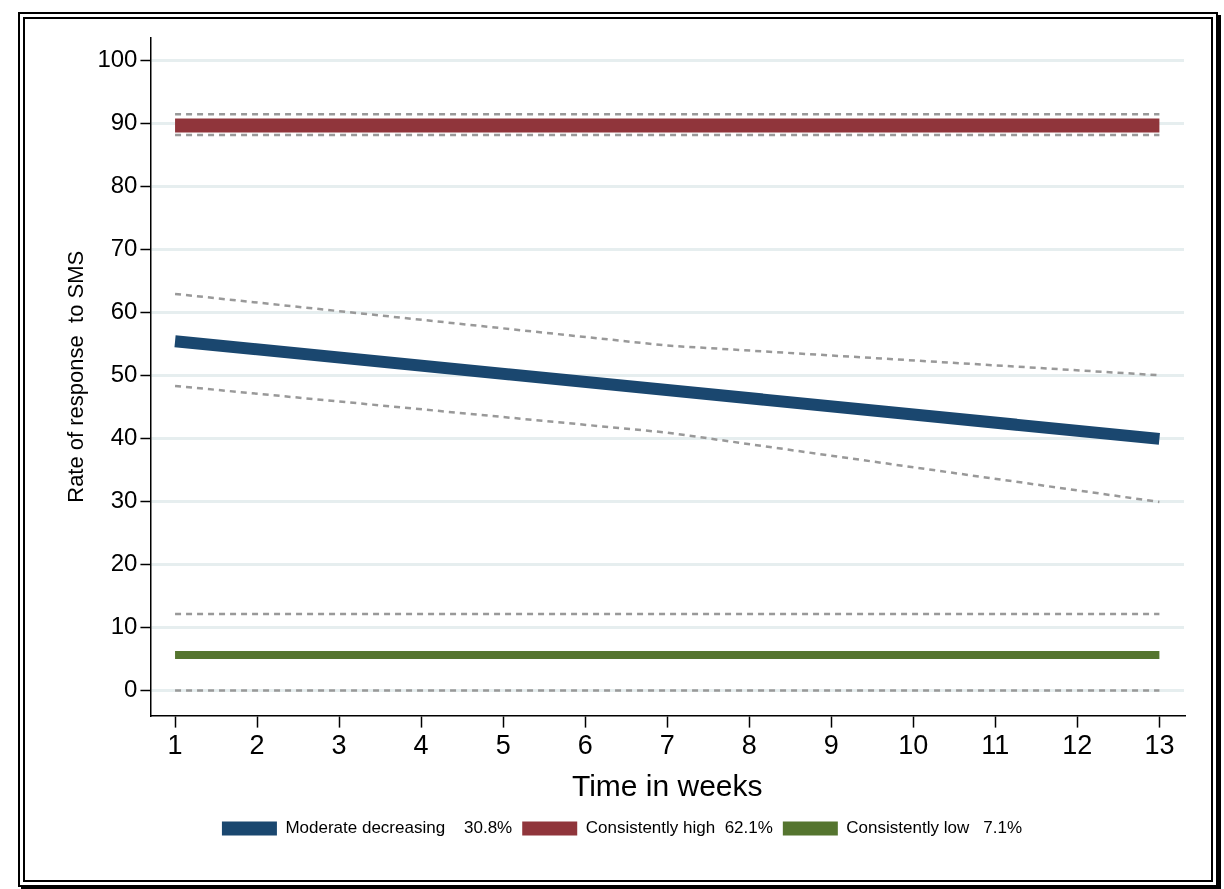  I want to click on x-axis-title: Time in weeks, so click(667, 786).